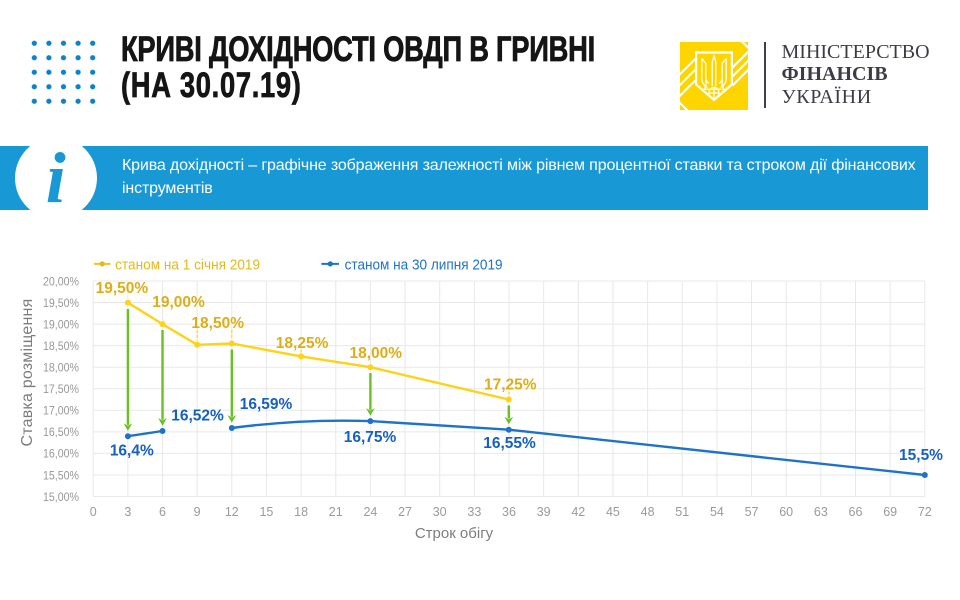  What do you see at coordinates (578, 512) in the screenshot?
I see `svg-text: 42` at bounding box center [578, 512].